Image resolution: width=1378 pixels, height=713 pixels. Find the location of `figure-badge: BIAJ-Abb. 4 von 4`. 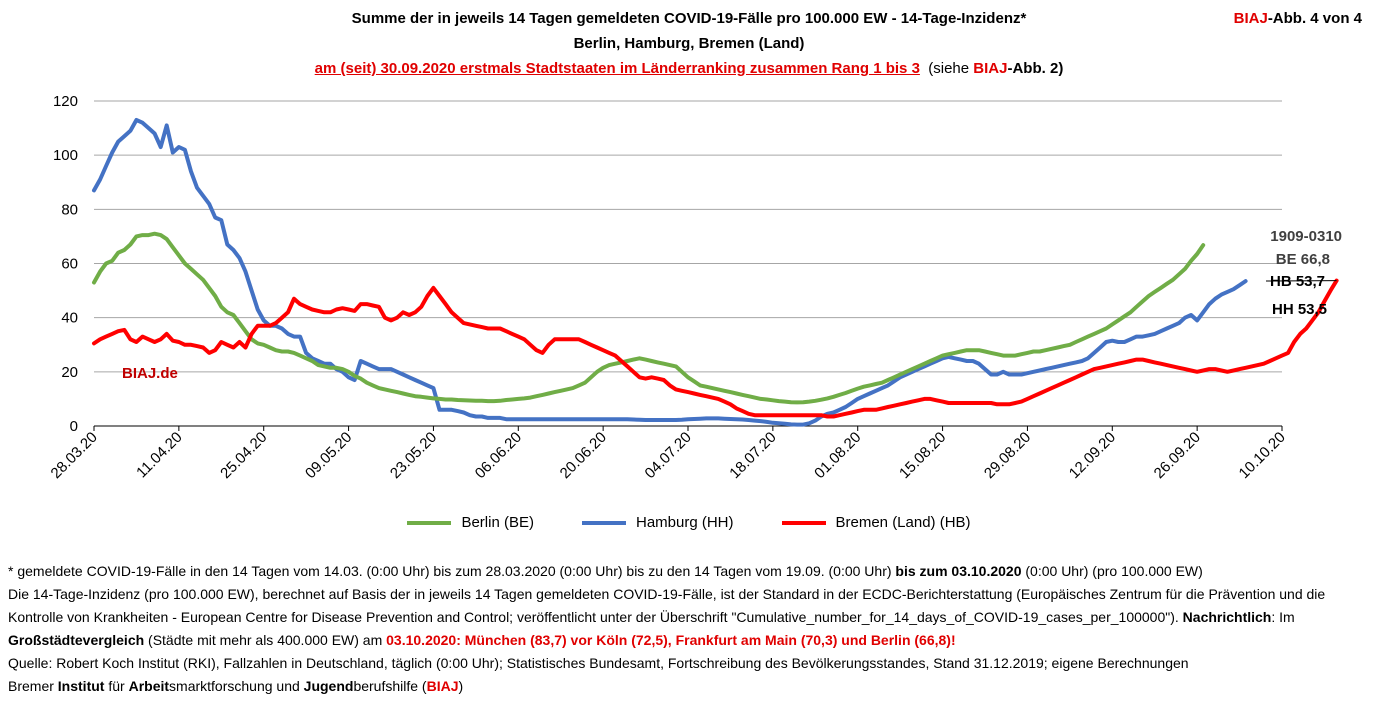

figure-badge: BIAJ-Abb. 4 von 4 is located at coordinates (1298, 18).